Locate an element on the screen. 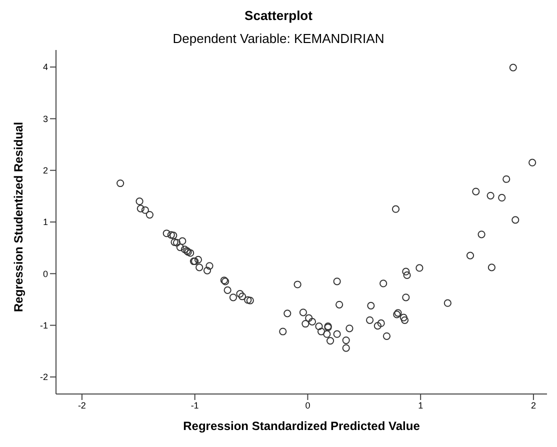 This screenshot has width=557, height=447. x-tick-label: -1 is located at coordinates (194, 405).